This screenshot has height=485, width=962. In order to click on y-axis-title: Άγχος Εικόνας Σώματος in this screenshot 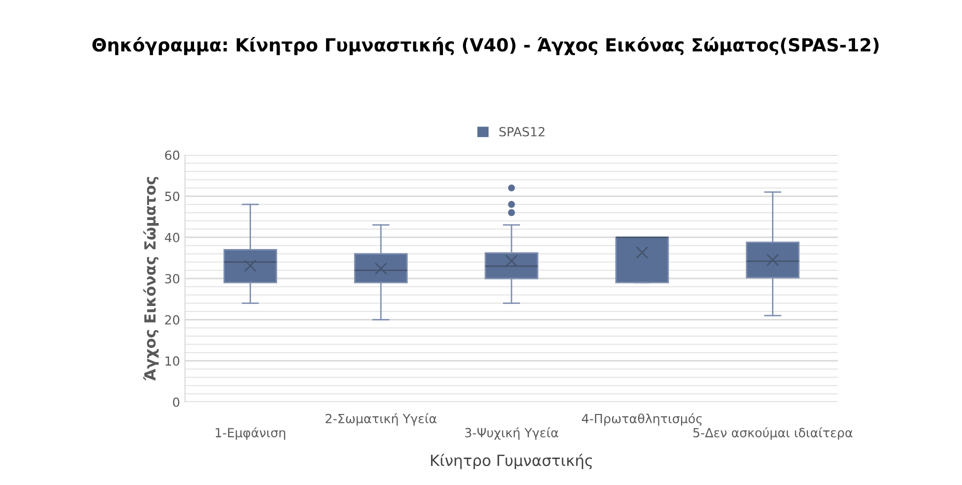, I will do `click(151, 278)`.